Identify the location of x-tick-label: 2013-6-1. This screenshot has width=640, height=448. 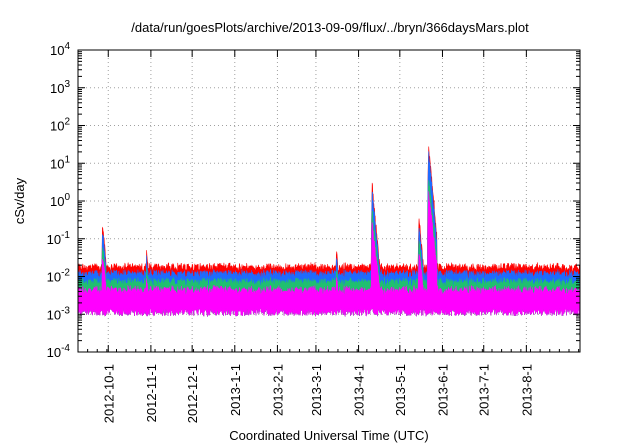
(442, 390).